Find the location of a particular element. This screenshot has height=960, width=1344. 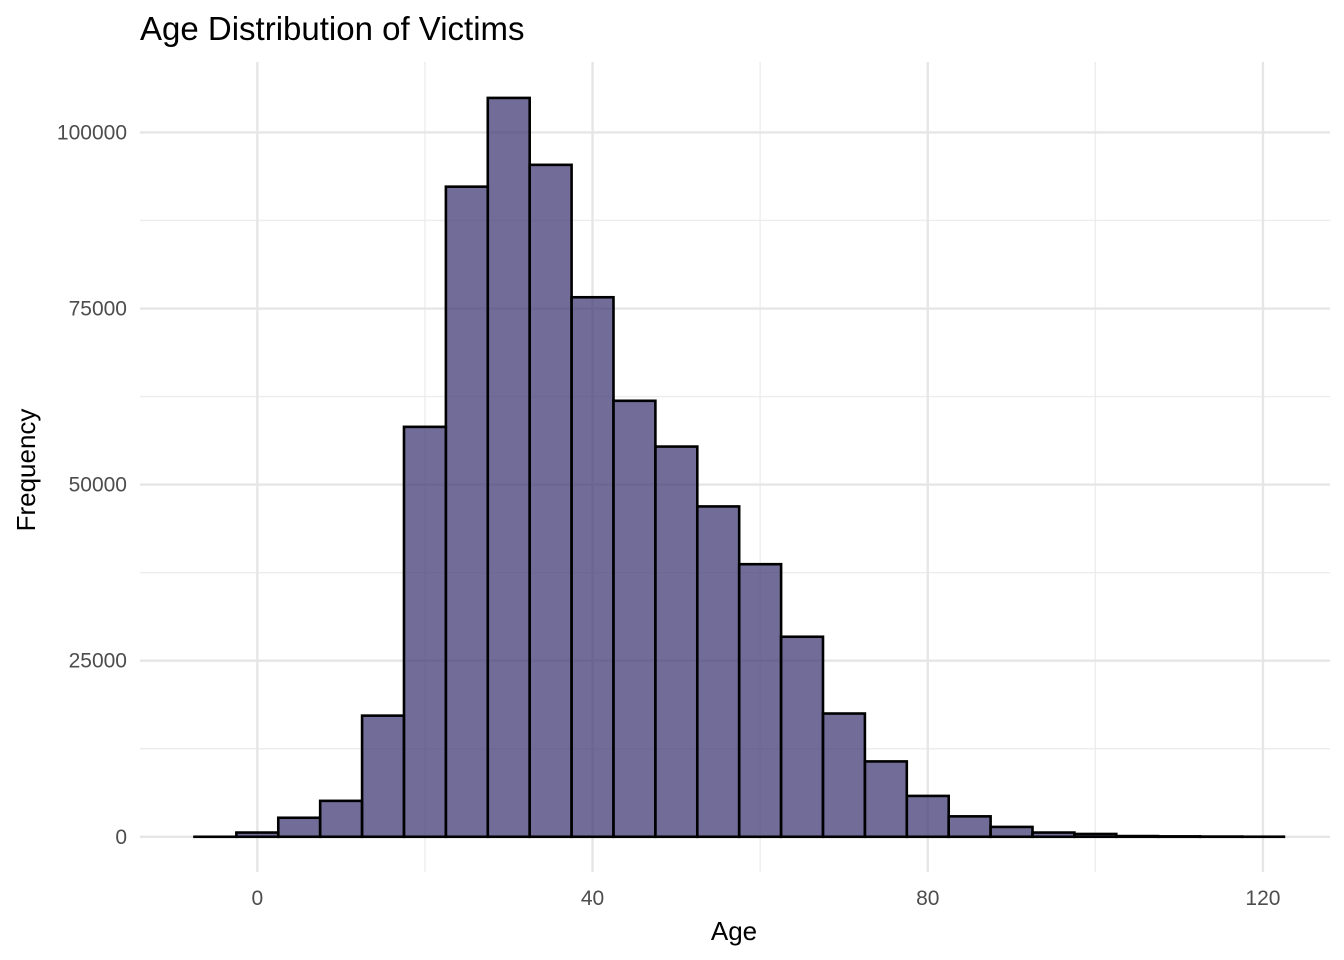

y-tick-label: 100000 is located at coordinates (92, 132).